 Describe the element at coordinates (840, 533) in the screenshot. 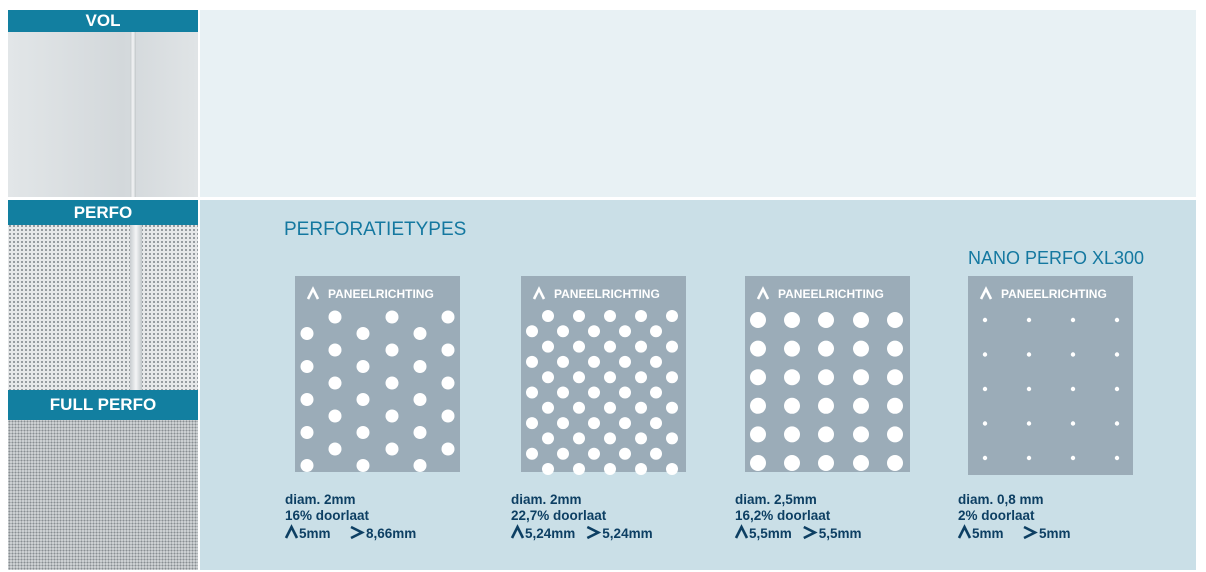

I see `pitch-horizontal: 5,5mm` at that location.